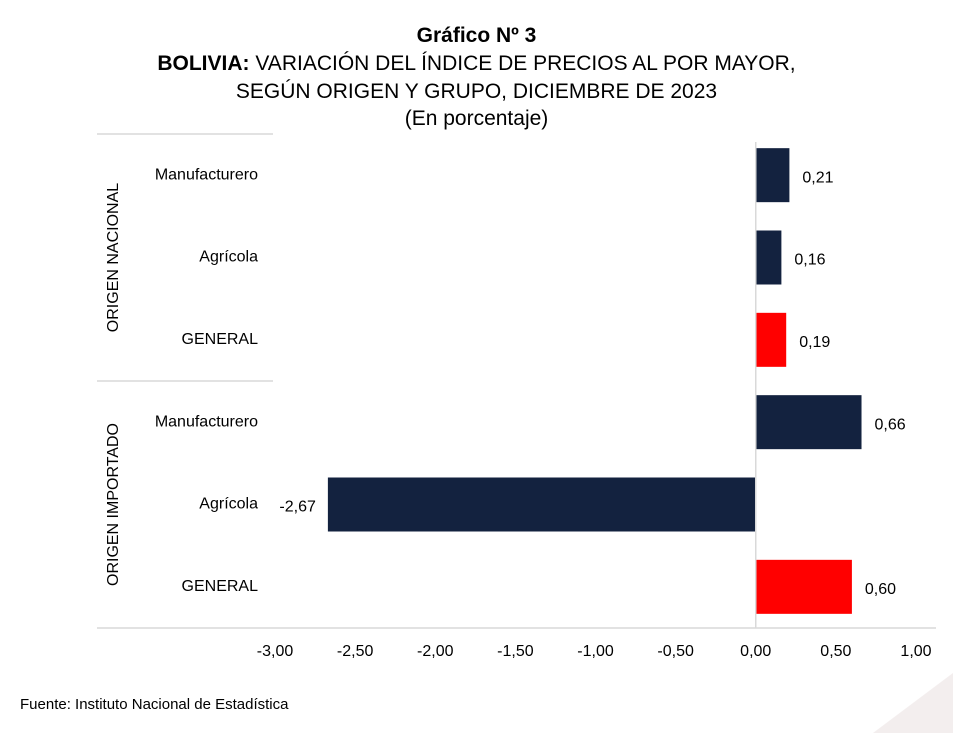 This screenshot has width=953, height=733. What do you see at coordinates (355, 651) in the screenshot?
I see `x-tick-label: -2,50` at bounding box center [355, 651].